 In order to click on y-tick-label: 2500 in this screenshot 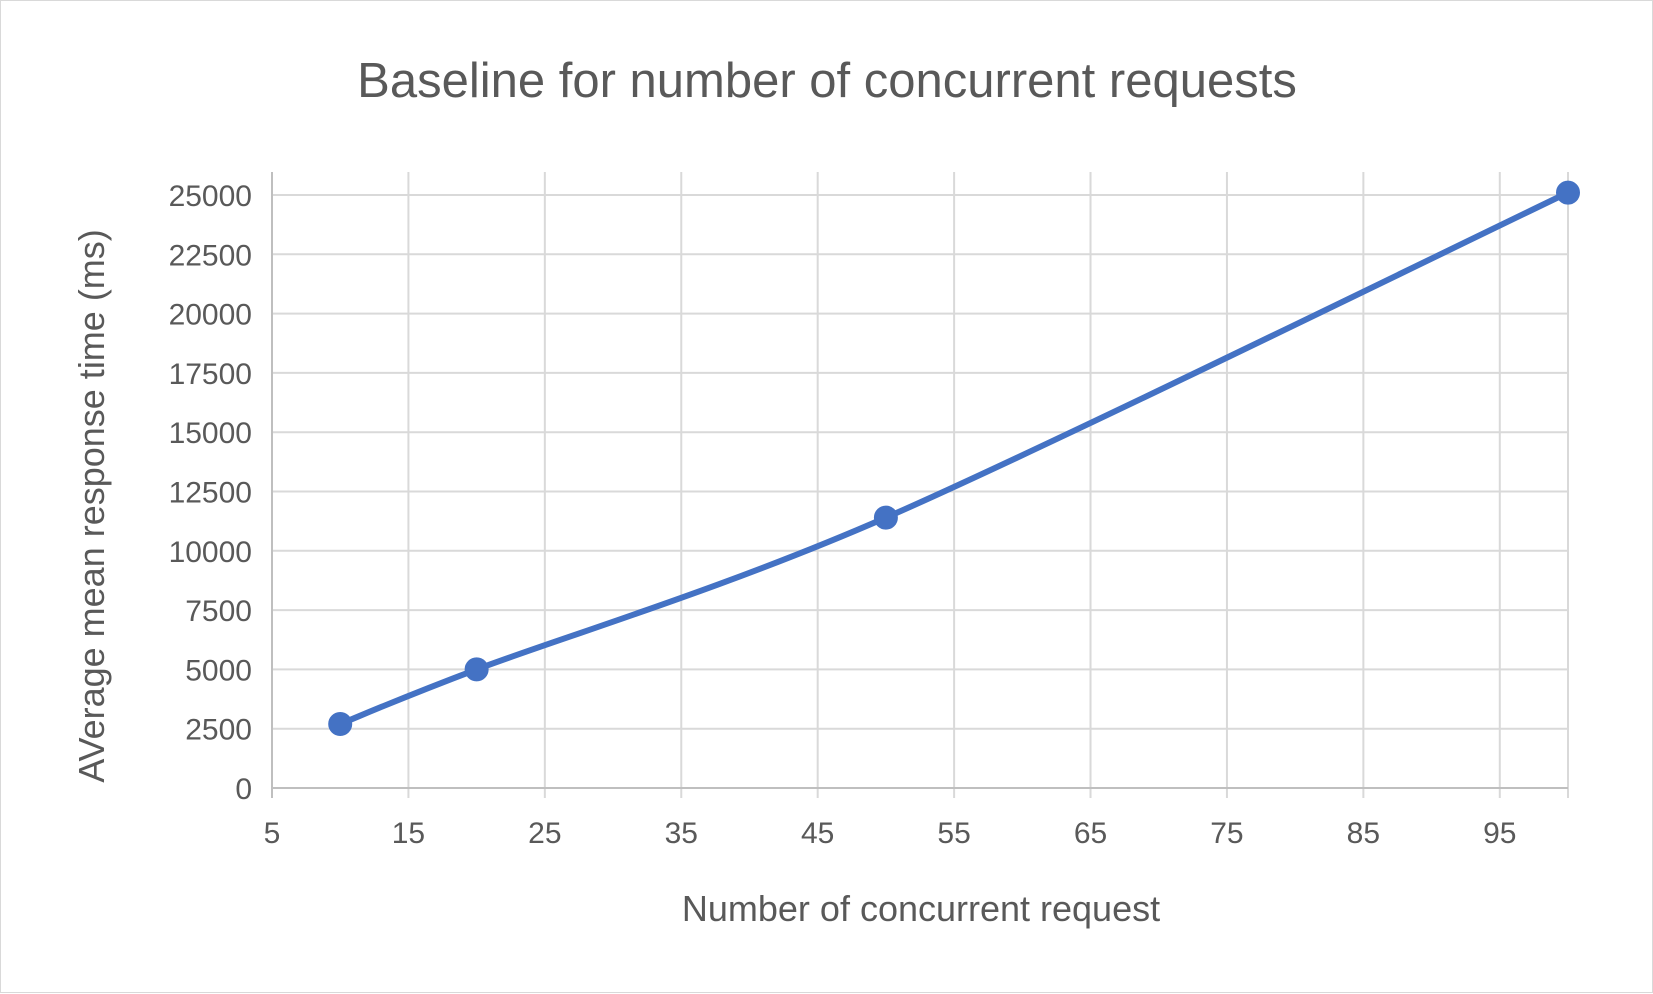, I will do `click(218, 730)`.